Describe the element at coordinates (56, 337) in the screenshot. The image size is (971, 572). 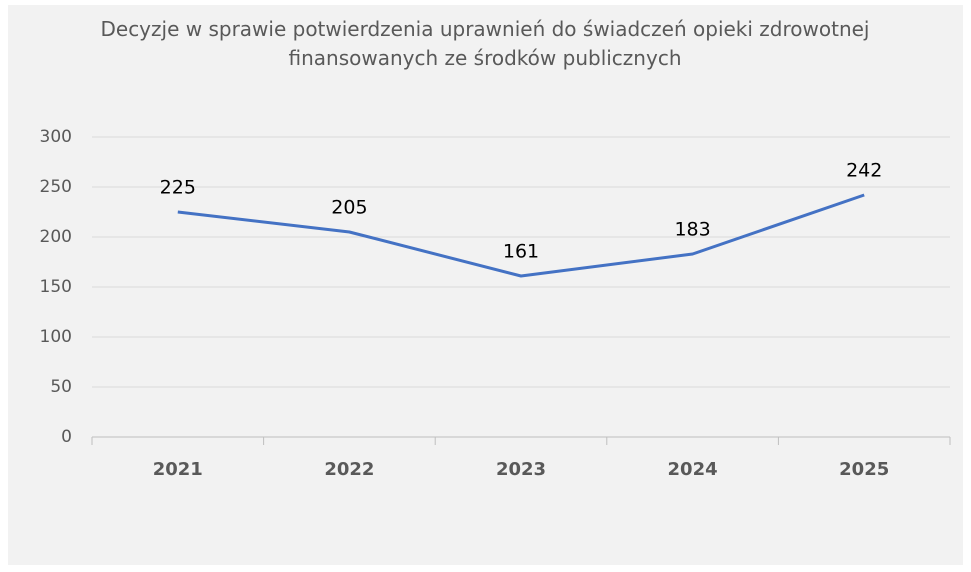
I see `y-tick-label: 100` at that location.